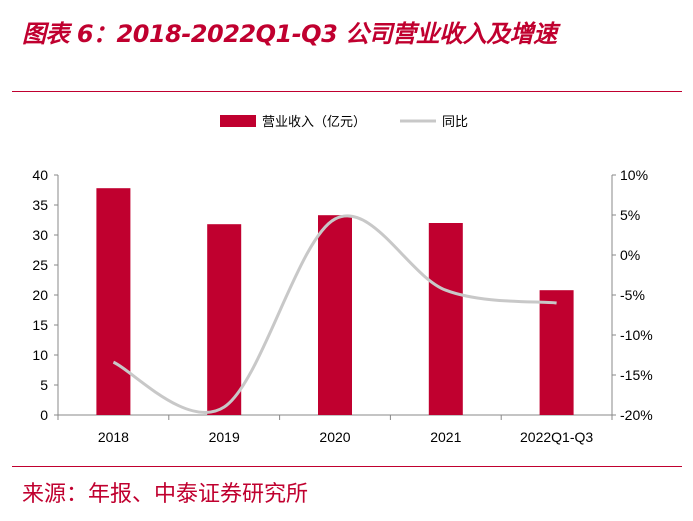 Image resolution: width=693 pixels, height=521 pixels. What do you see at coordinates (347, 466) in the screenshot?
I see `source-divider` at bounding box center [347, 466].